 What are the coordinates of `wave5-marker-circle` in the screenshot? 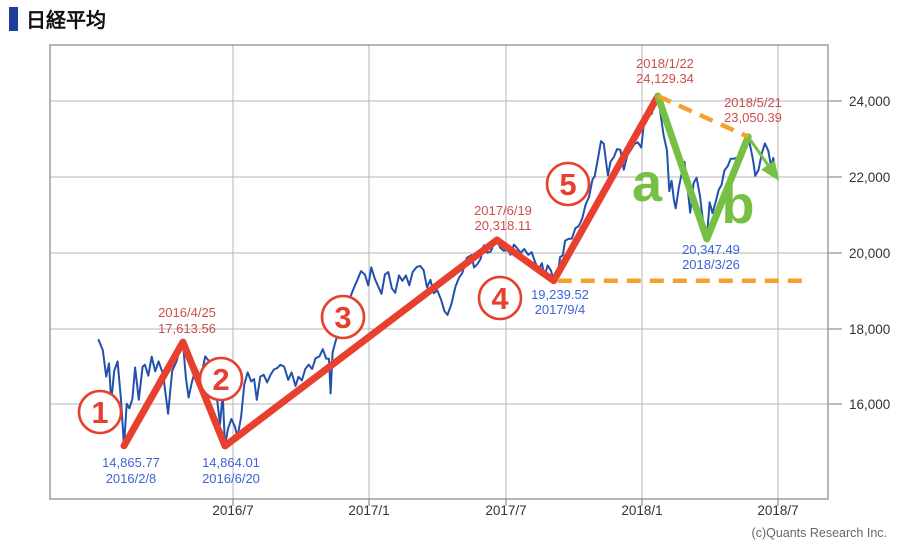 It's located at (568, 184).